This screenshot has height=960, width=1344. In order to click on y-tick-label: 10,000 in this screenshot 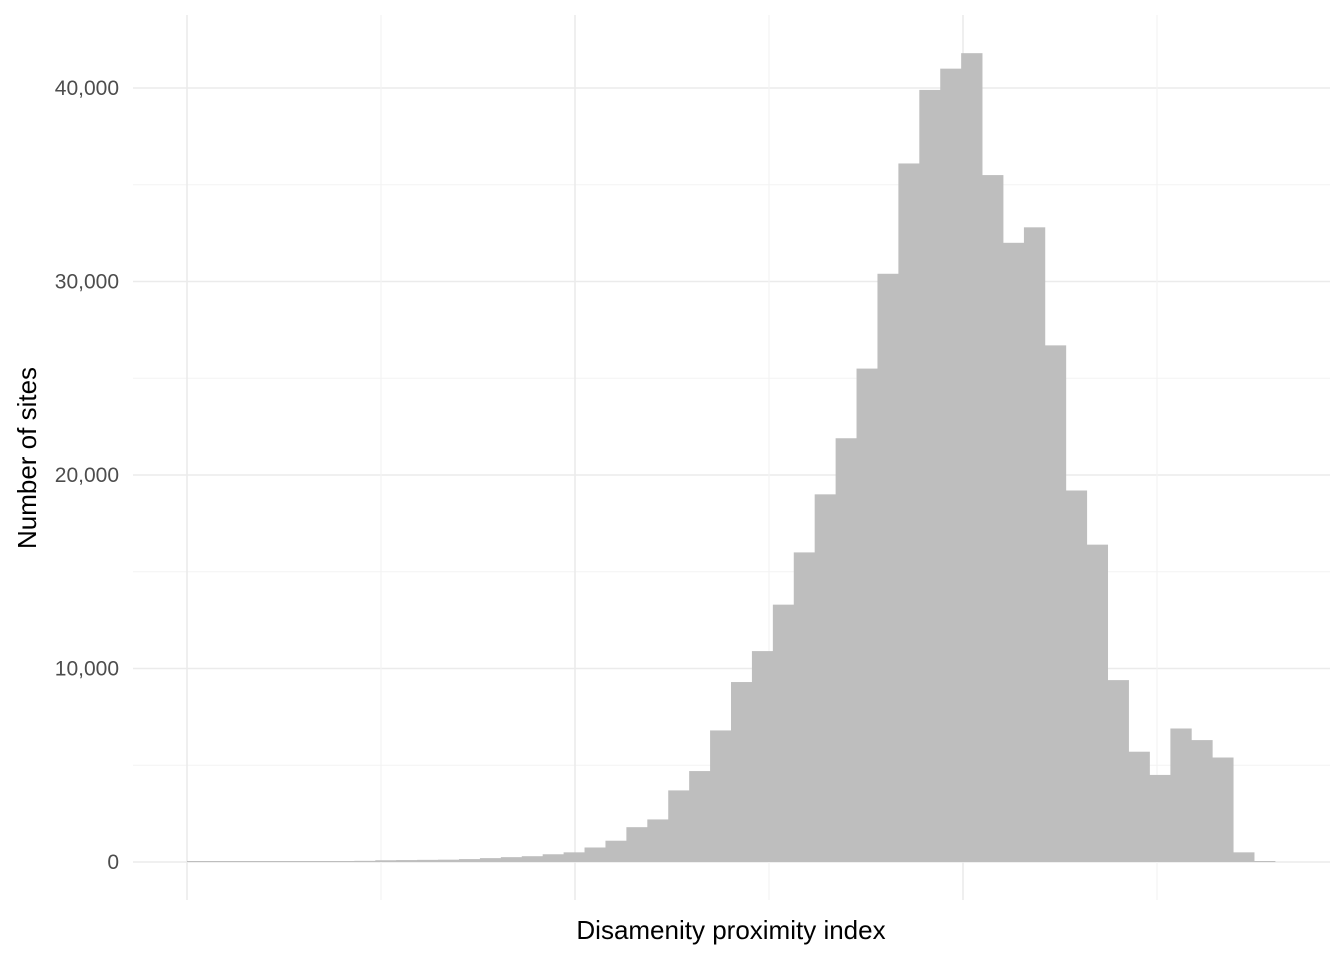, I will do `click(87, 669)`.